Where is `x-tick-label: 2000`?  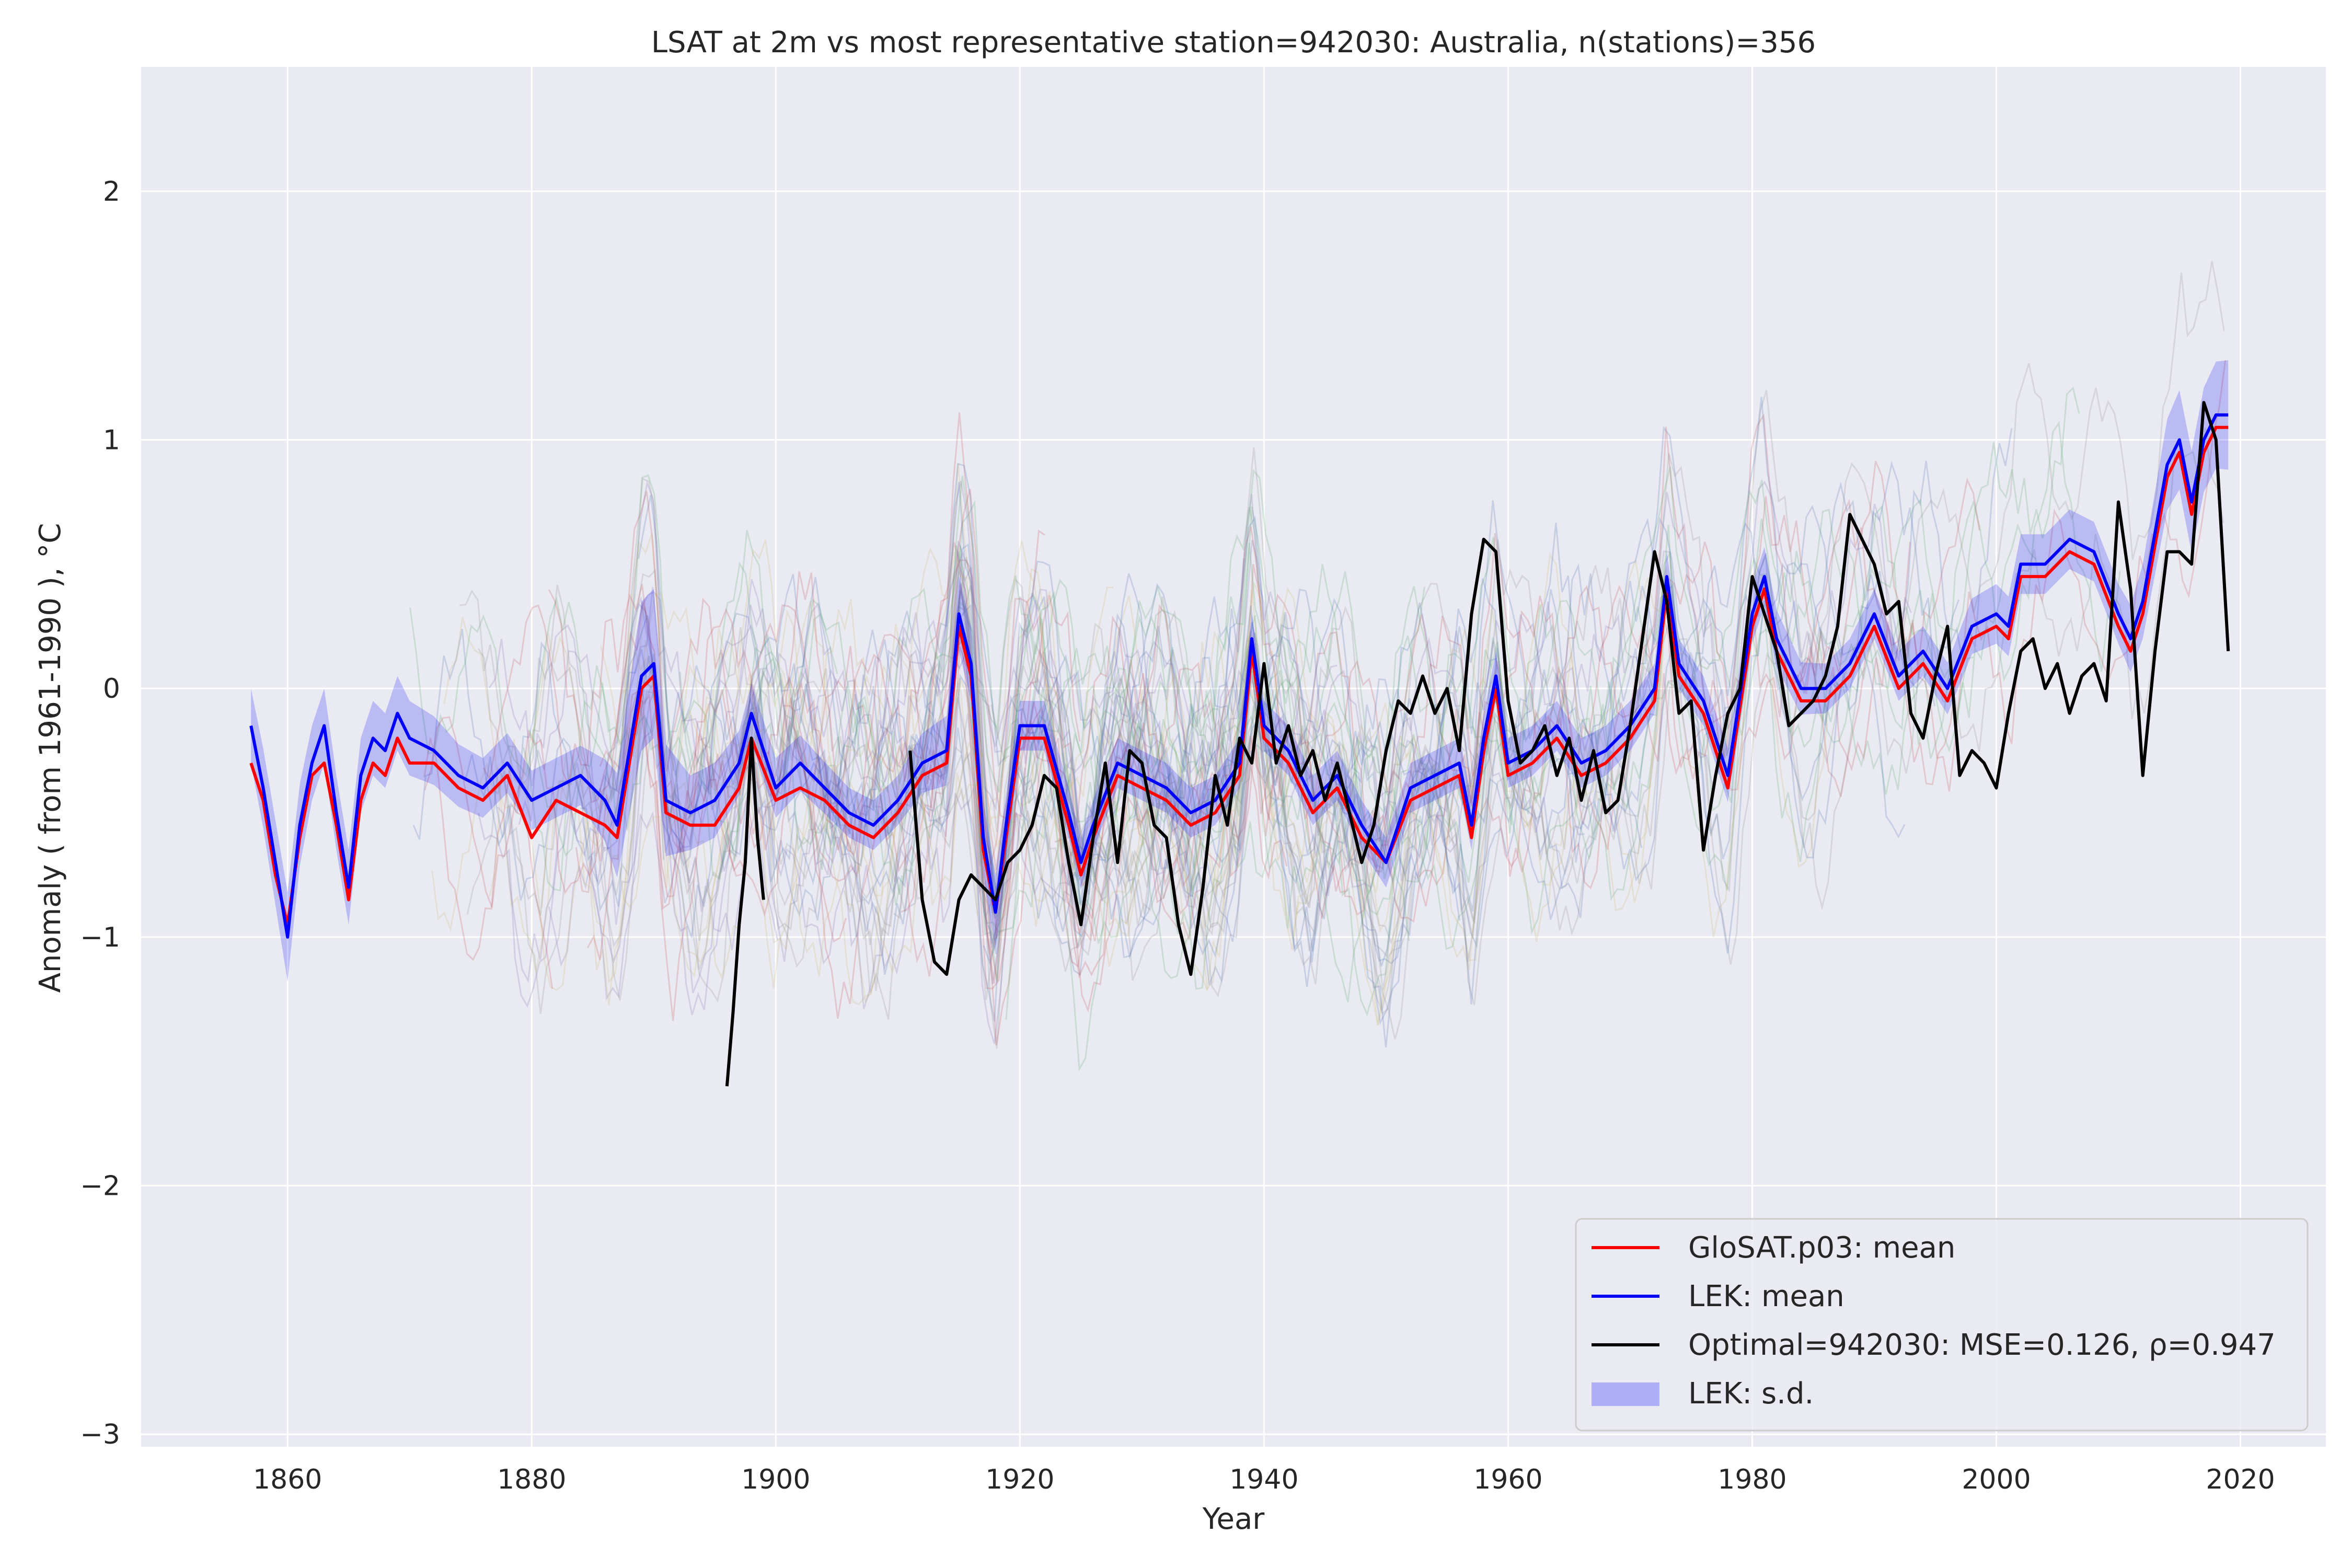
x-tick-label: 2000 is located at coordinates (1996, 1479).